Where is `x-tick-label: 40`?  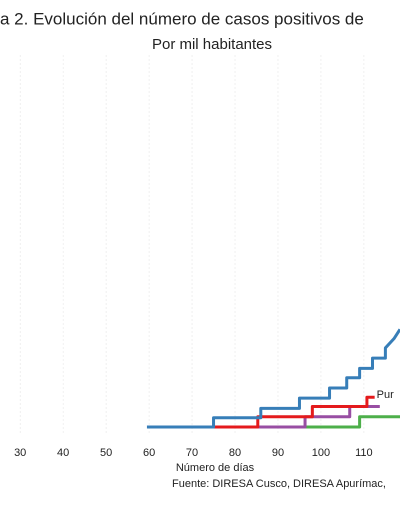
x-tick-label: 40 is located at coordinates (63, 453).